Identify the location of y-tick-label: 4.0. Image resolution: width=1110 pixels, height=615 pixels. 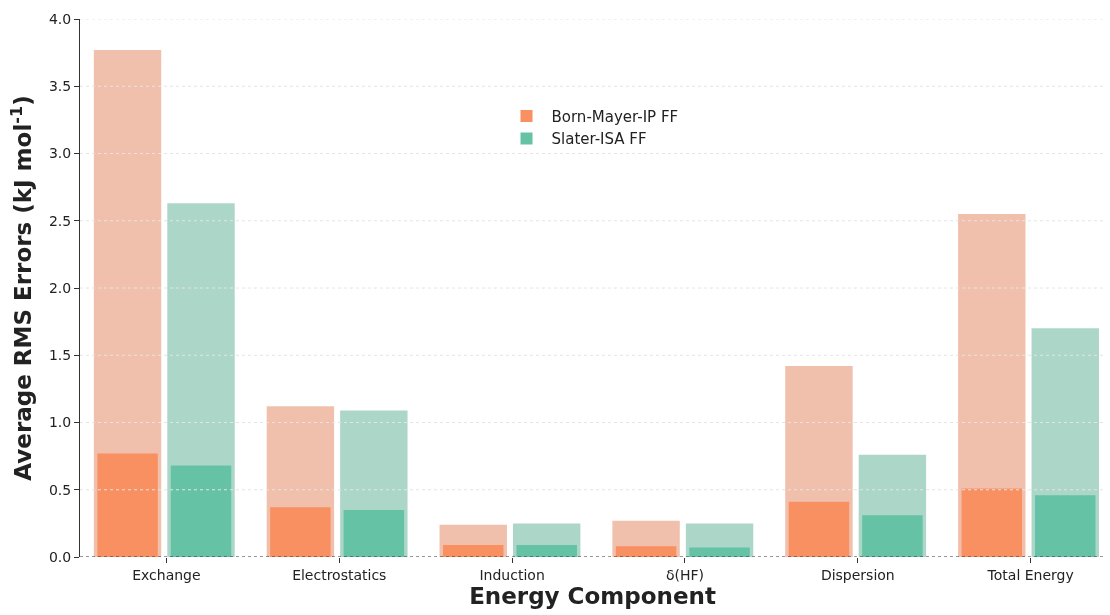
(60, 18).